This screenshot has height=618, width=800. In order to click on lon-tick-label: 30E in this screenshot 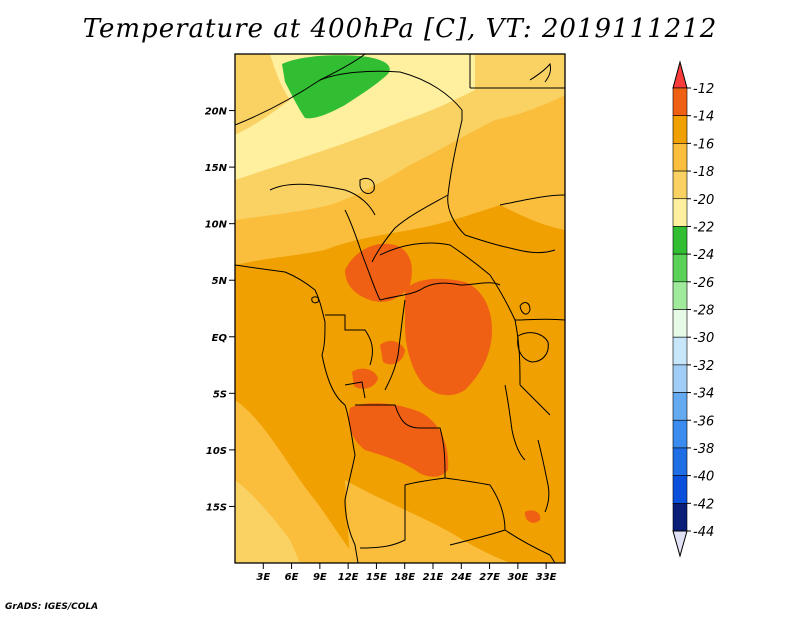, I will do `click(517, 577)`.